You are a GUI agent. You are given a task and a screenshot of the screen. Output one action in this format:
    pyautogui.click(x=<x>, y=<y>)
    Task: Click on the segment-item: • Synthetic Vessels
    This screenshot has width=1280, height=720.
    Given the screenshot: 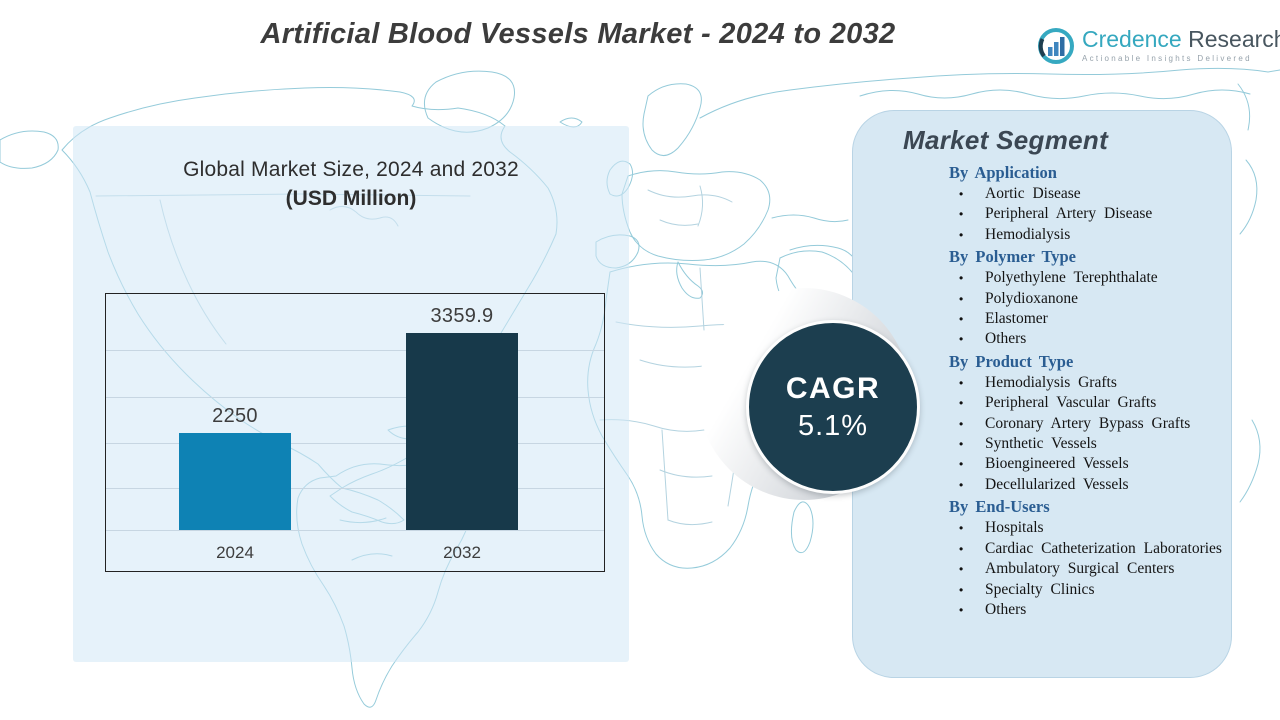 What is the action you would take?
    pyautogui.click(x=1090, y=444)
    